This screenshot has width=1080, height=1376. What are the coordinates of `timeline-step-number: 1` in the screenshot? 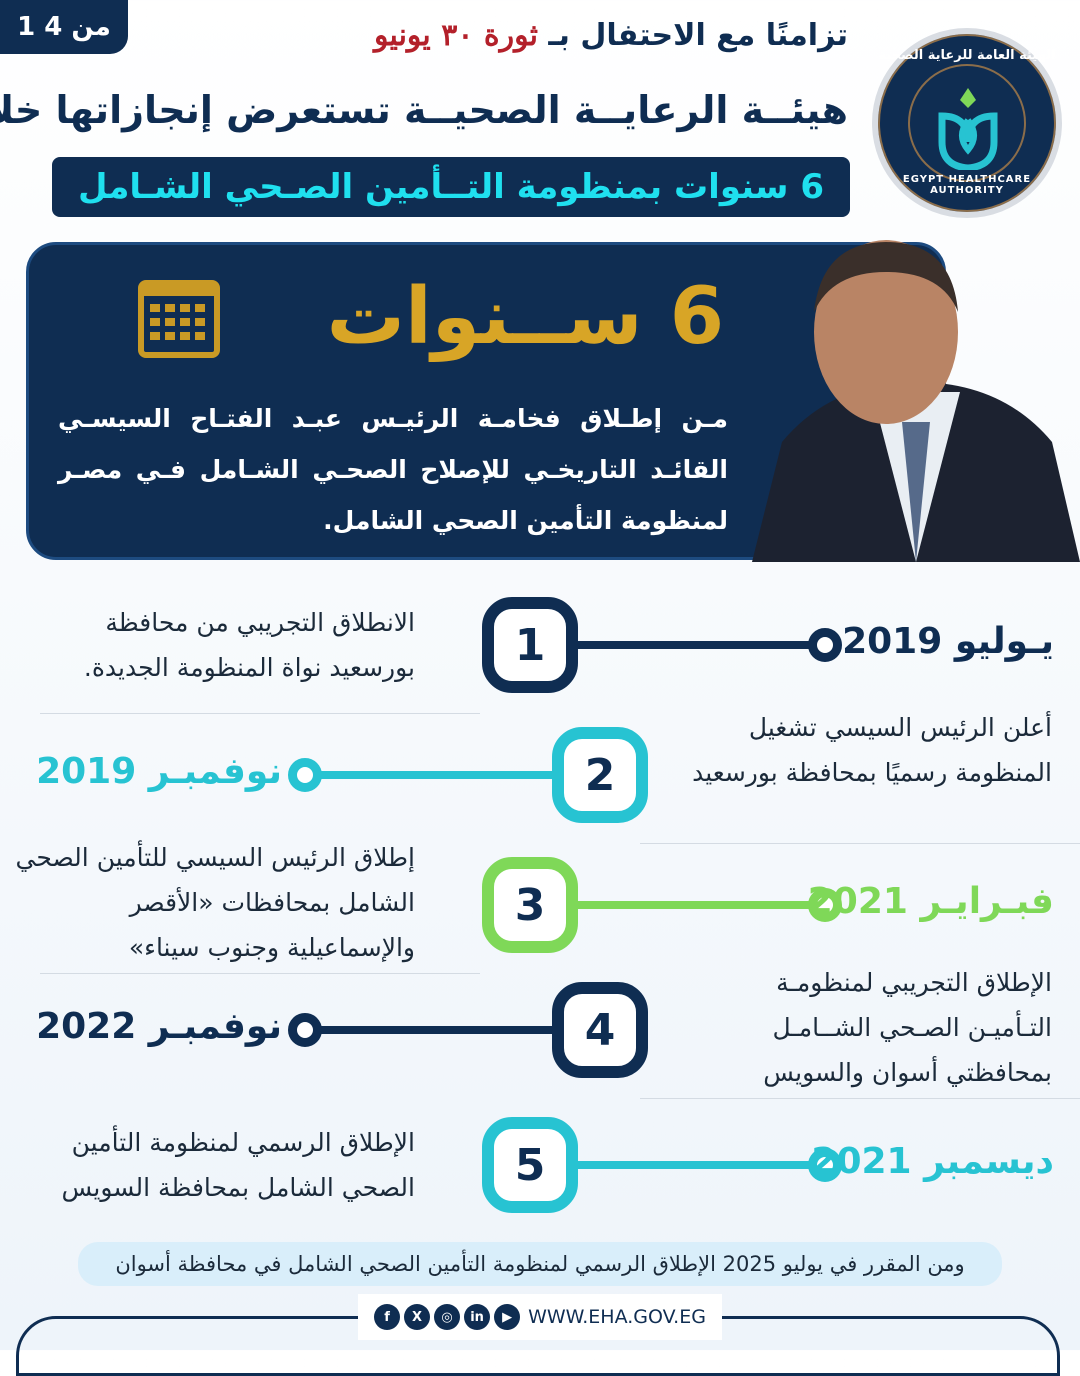 It's located at (530, 645).